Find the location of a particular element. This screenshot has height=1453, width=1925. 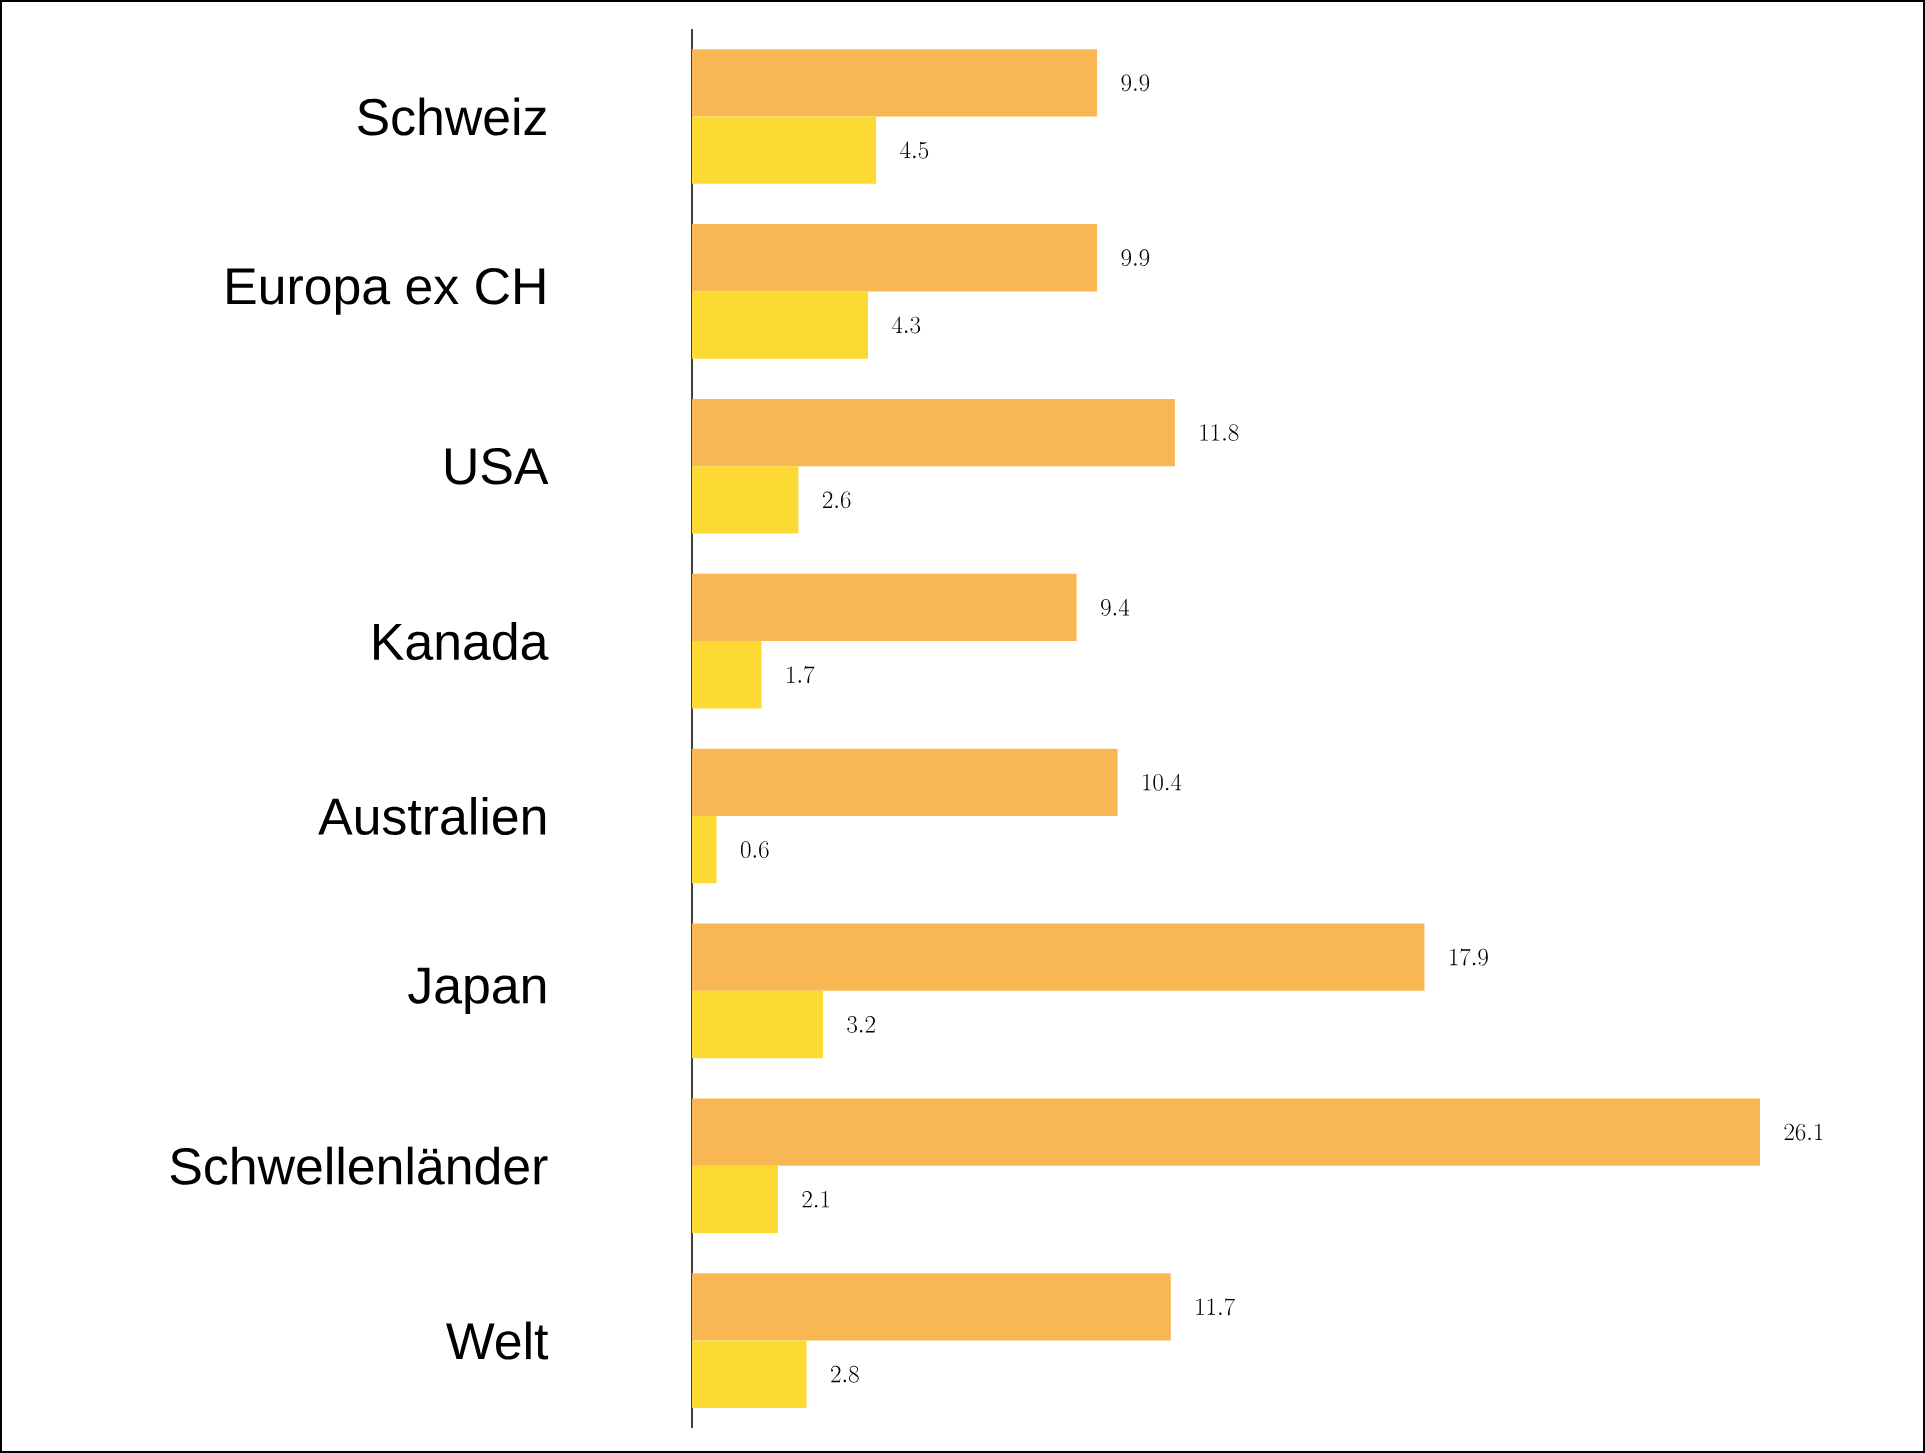

y-tick-label: Welt is located at coordinates (497, 1340).